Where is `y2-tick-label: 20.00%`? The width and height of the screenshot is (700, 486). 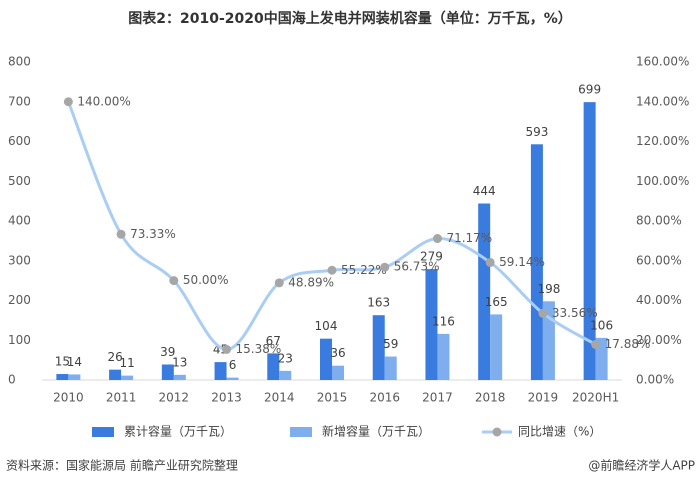
y2-tick-label: 20.00% is located at coordinates (659, 340).